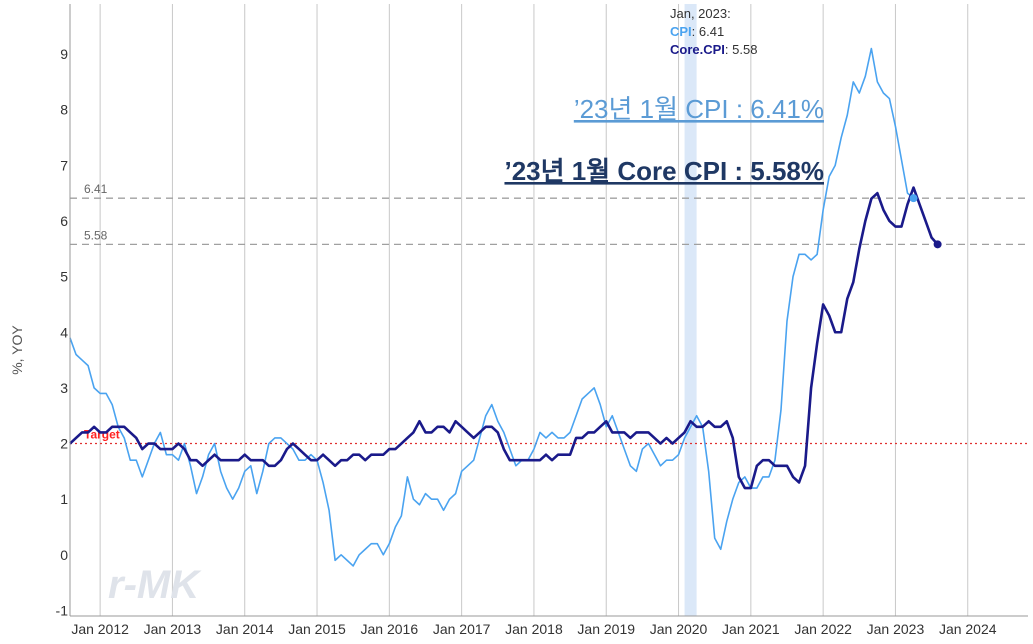 The height and width of the screenshot is (644, 1033). I want to click on y-tick-label: 6, so click(64, 221).